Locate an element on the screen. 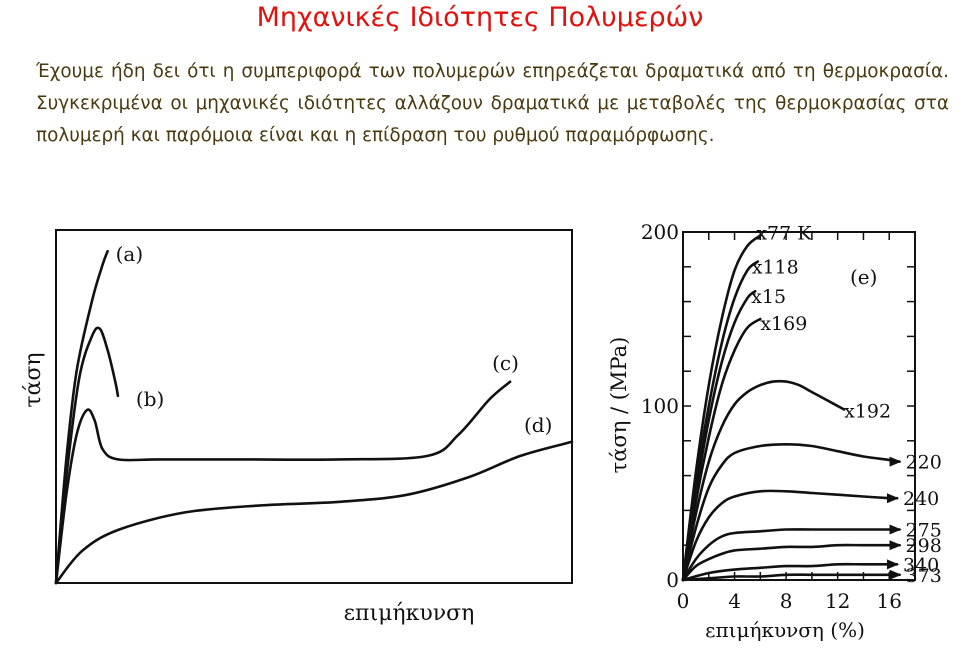  chart-e-series-label: 340 is located at coordinates (921, 565).